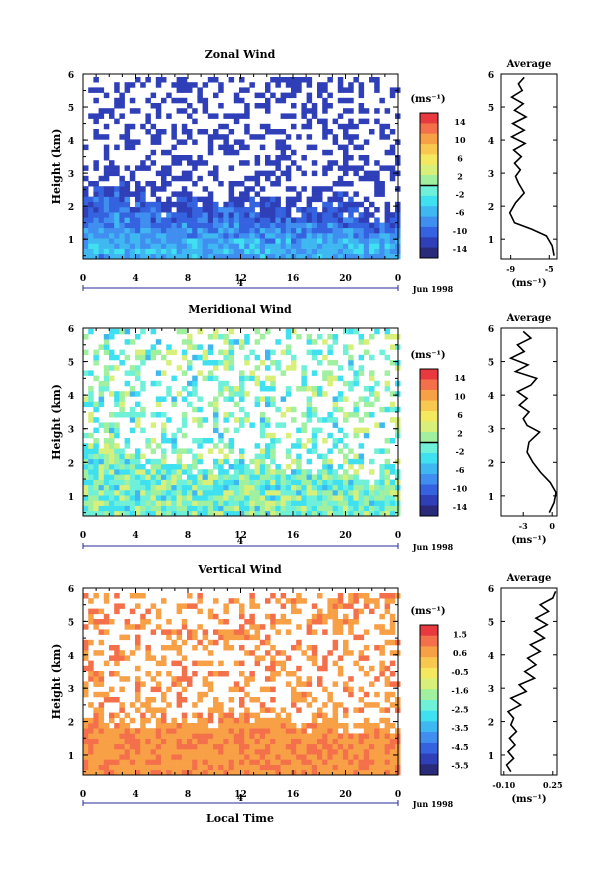  What do you see at coordinates (71, 109) in the screenshot?
I see `y-tick-label: 5` at bounding box center [71, 109].